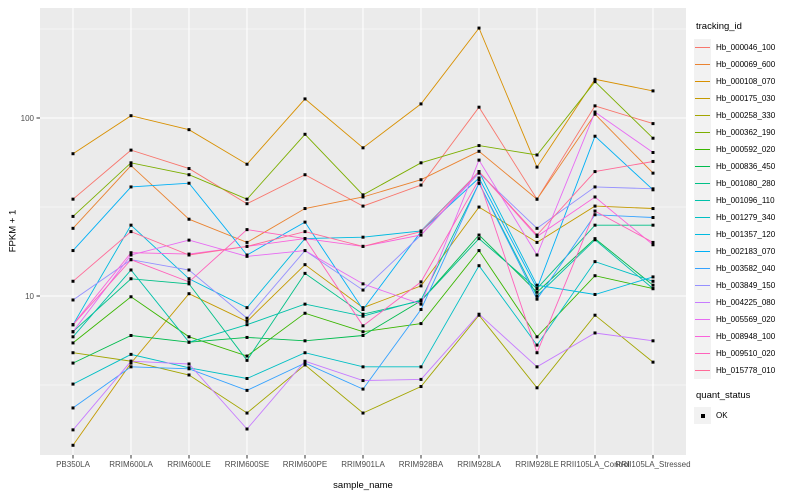 Image resolution: width=800 pixels, height=500 pixels. I want to click on legend-item-label: Hb_000108_070, so click(746, 81).